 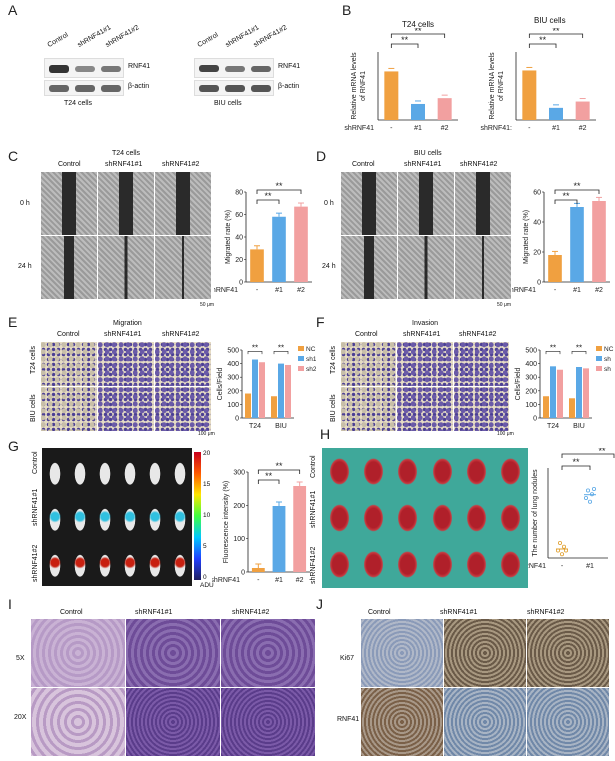 What do you see at coordinates (531, 364) in the screenshot?
I see `y-tick-label: 400` at bounding box center [531, 364].